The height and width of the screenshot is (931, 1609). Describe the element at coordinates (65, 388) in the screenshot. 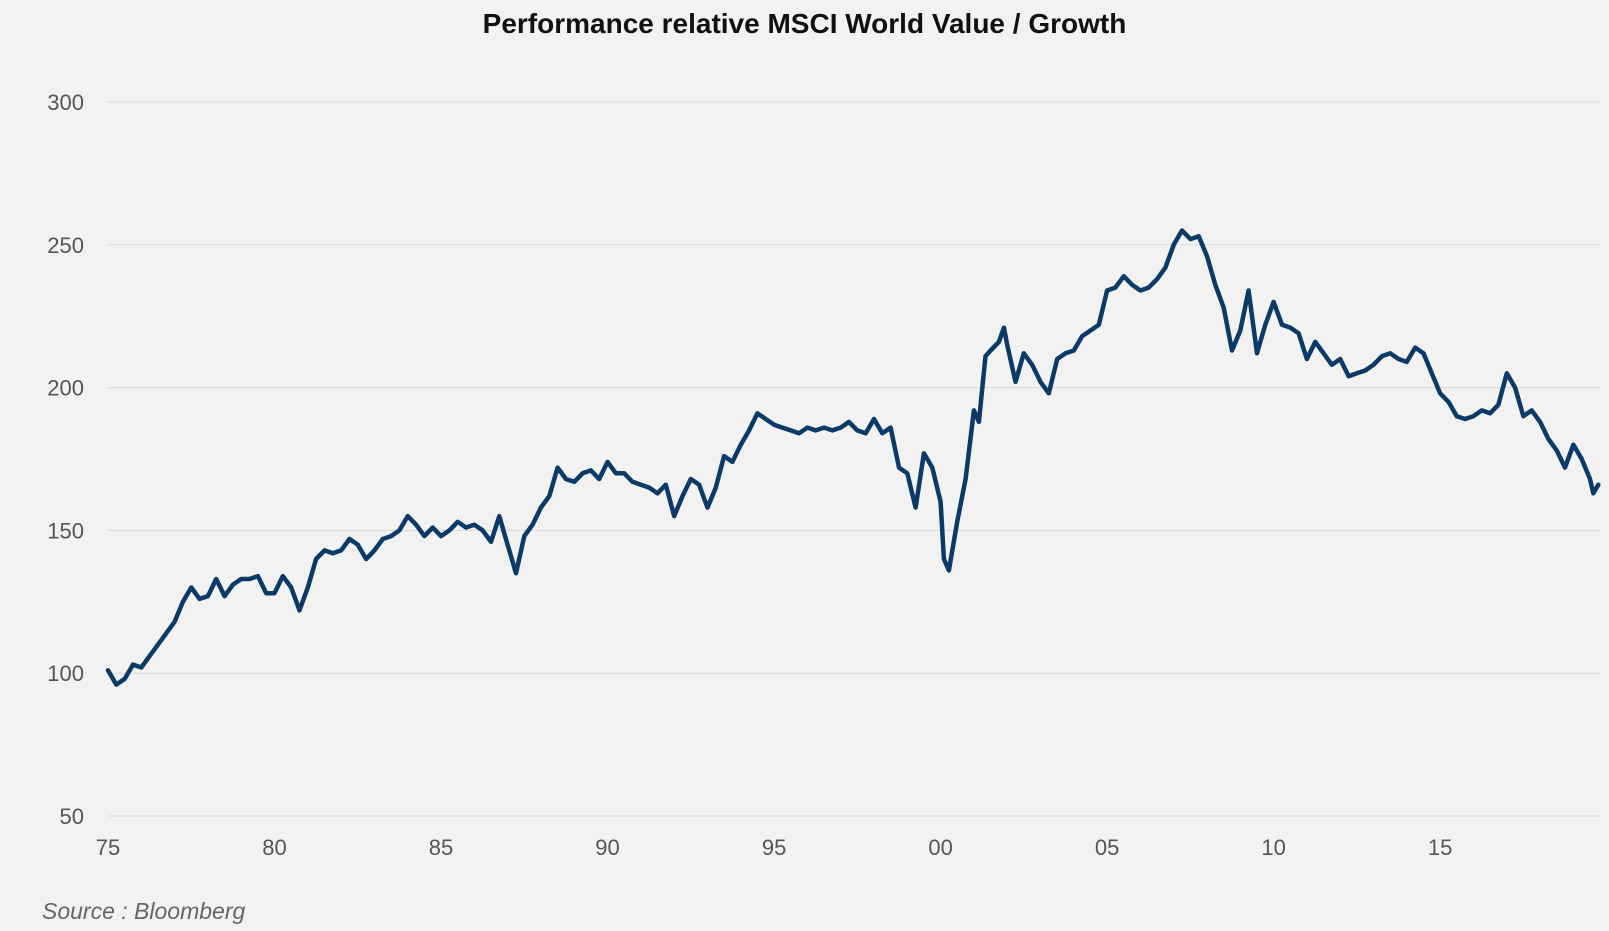

I see `y-tick-label: 200` at that location.